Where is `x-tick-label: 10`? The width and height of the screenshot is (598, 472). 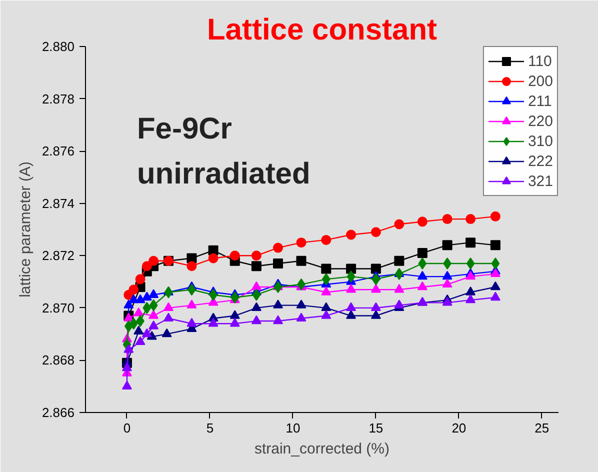 x-tick-label: 10 is located at coordinates (293, 428).